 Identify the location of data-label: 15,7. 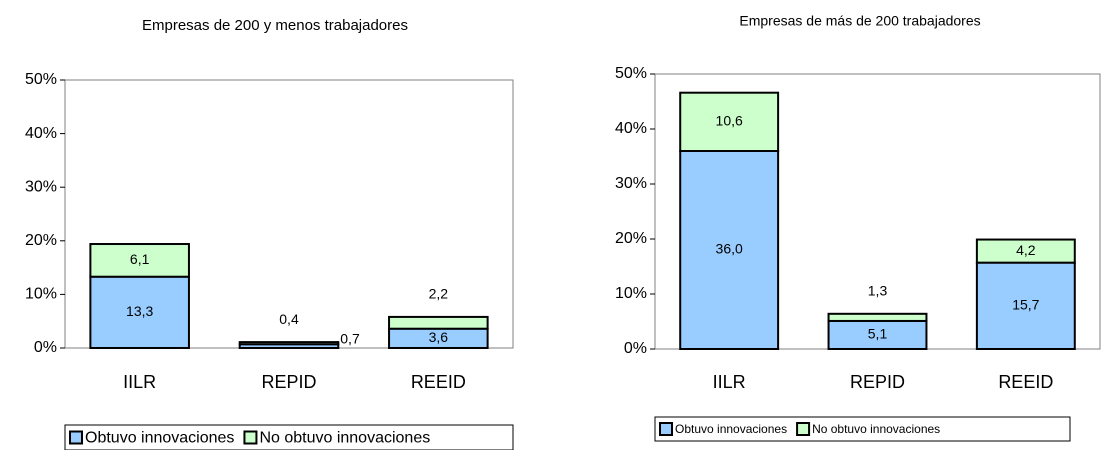
(1025, 305).